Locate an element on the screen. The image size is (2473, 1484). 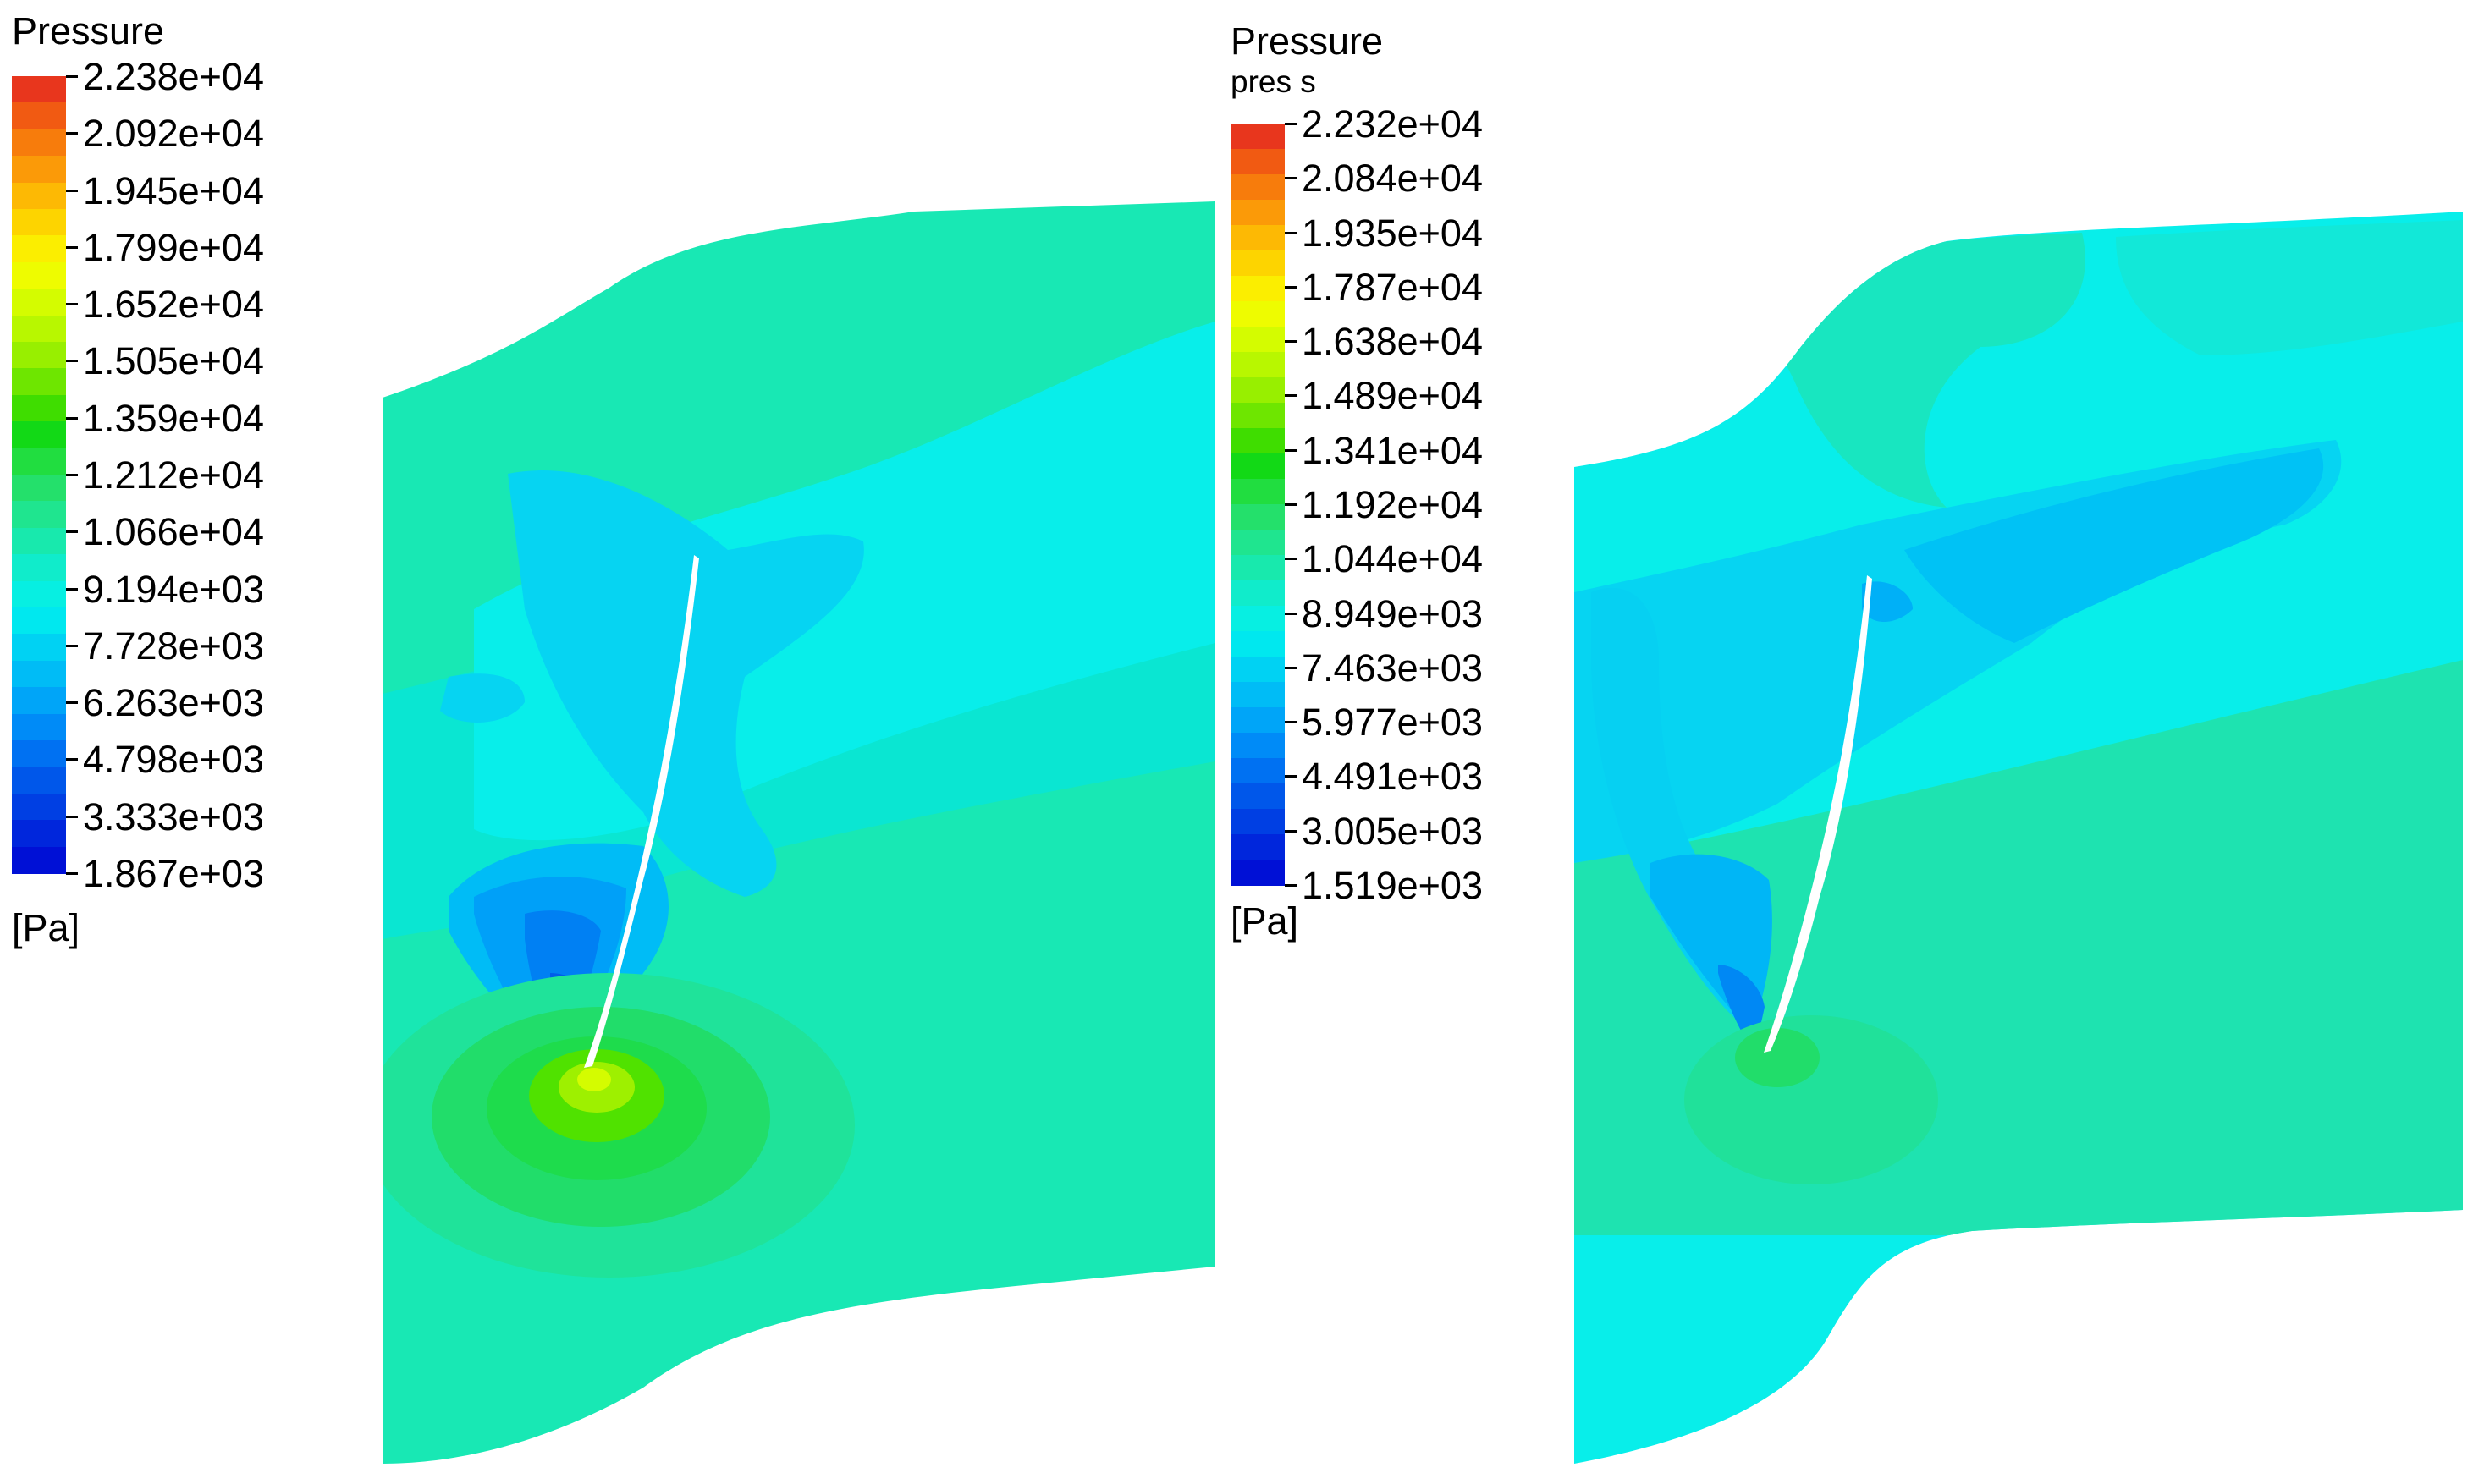
tick-label: 6.263e+03 is located at coordinates (173, 703).